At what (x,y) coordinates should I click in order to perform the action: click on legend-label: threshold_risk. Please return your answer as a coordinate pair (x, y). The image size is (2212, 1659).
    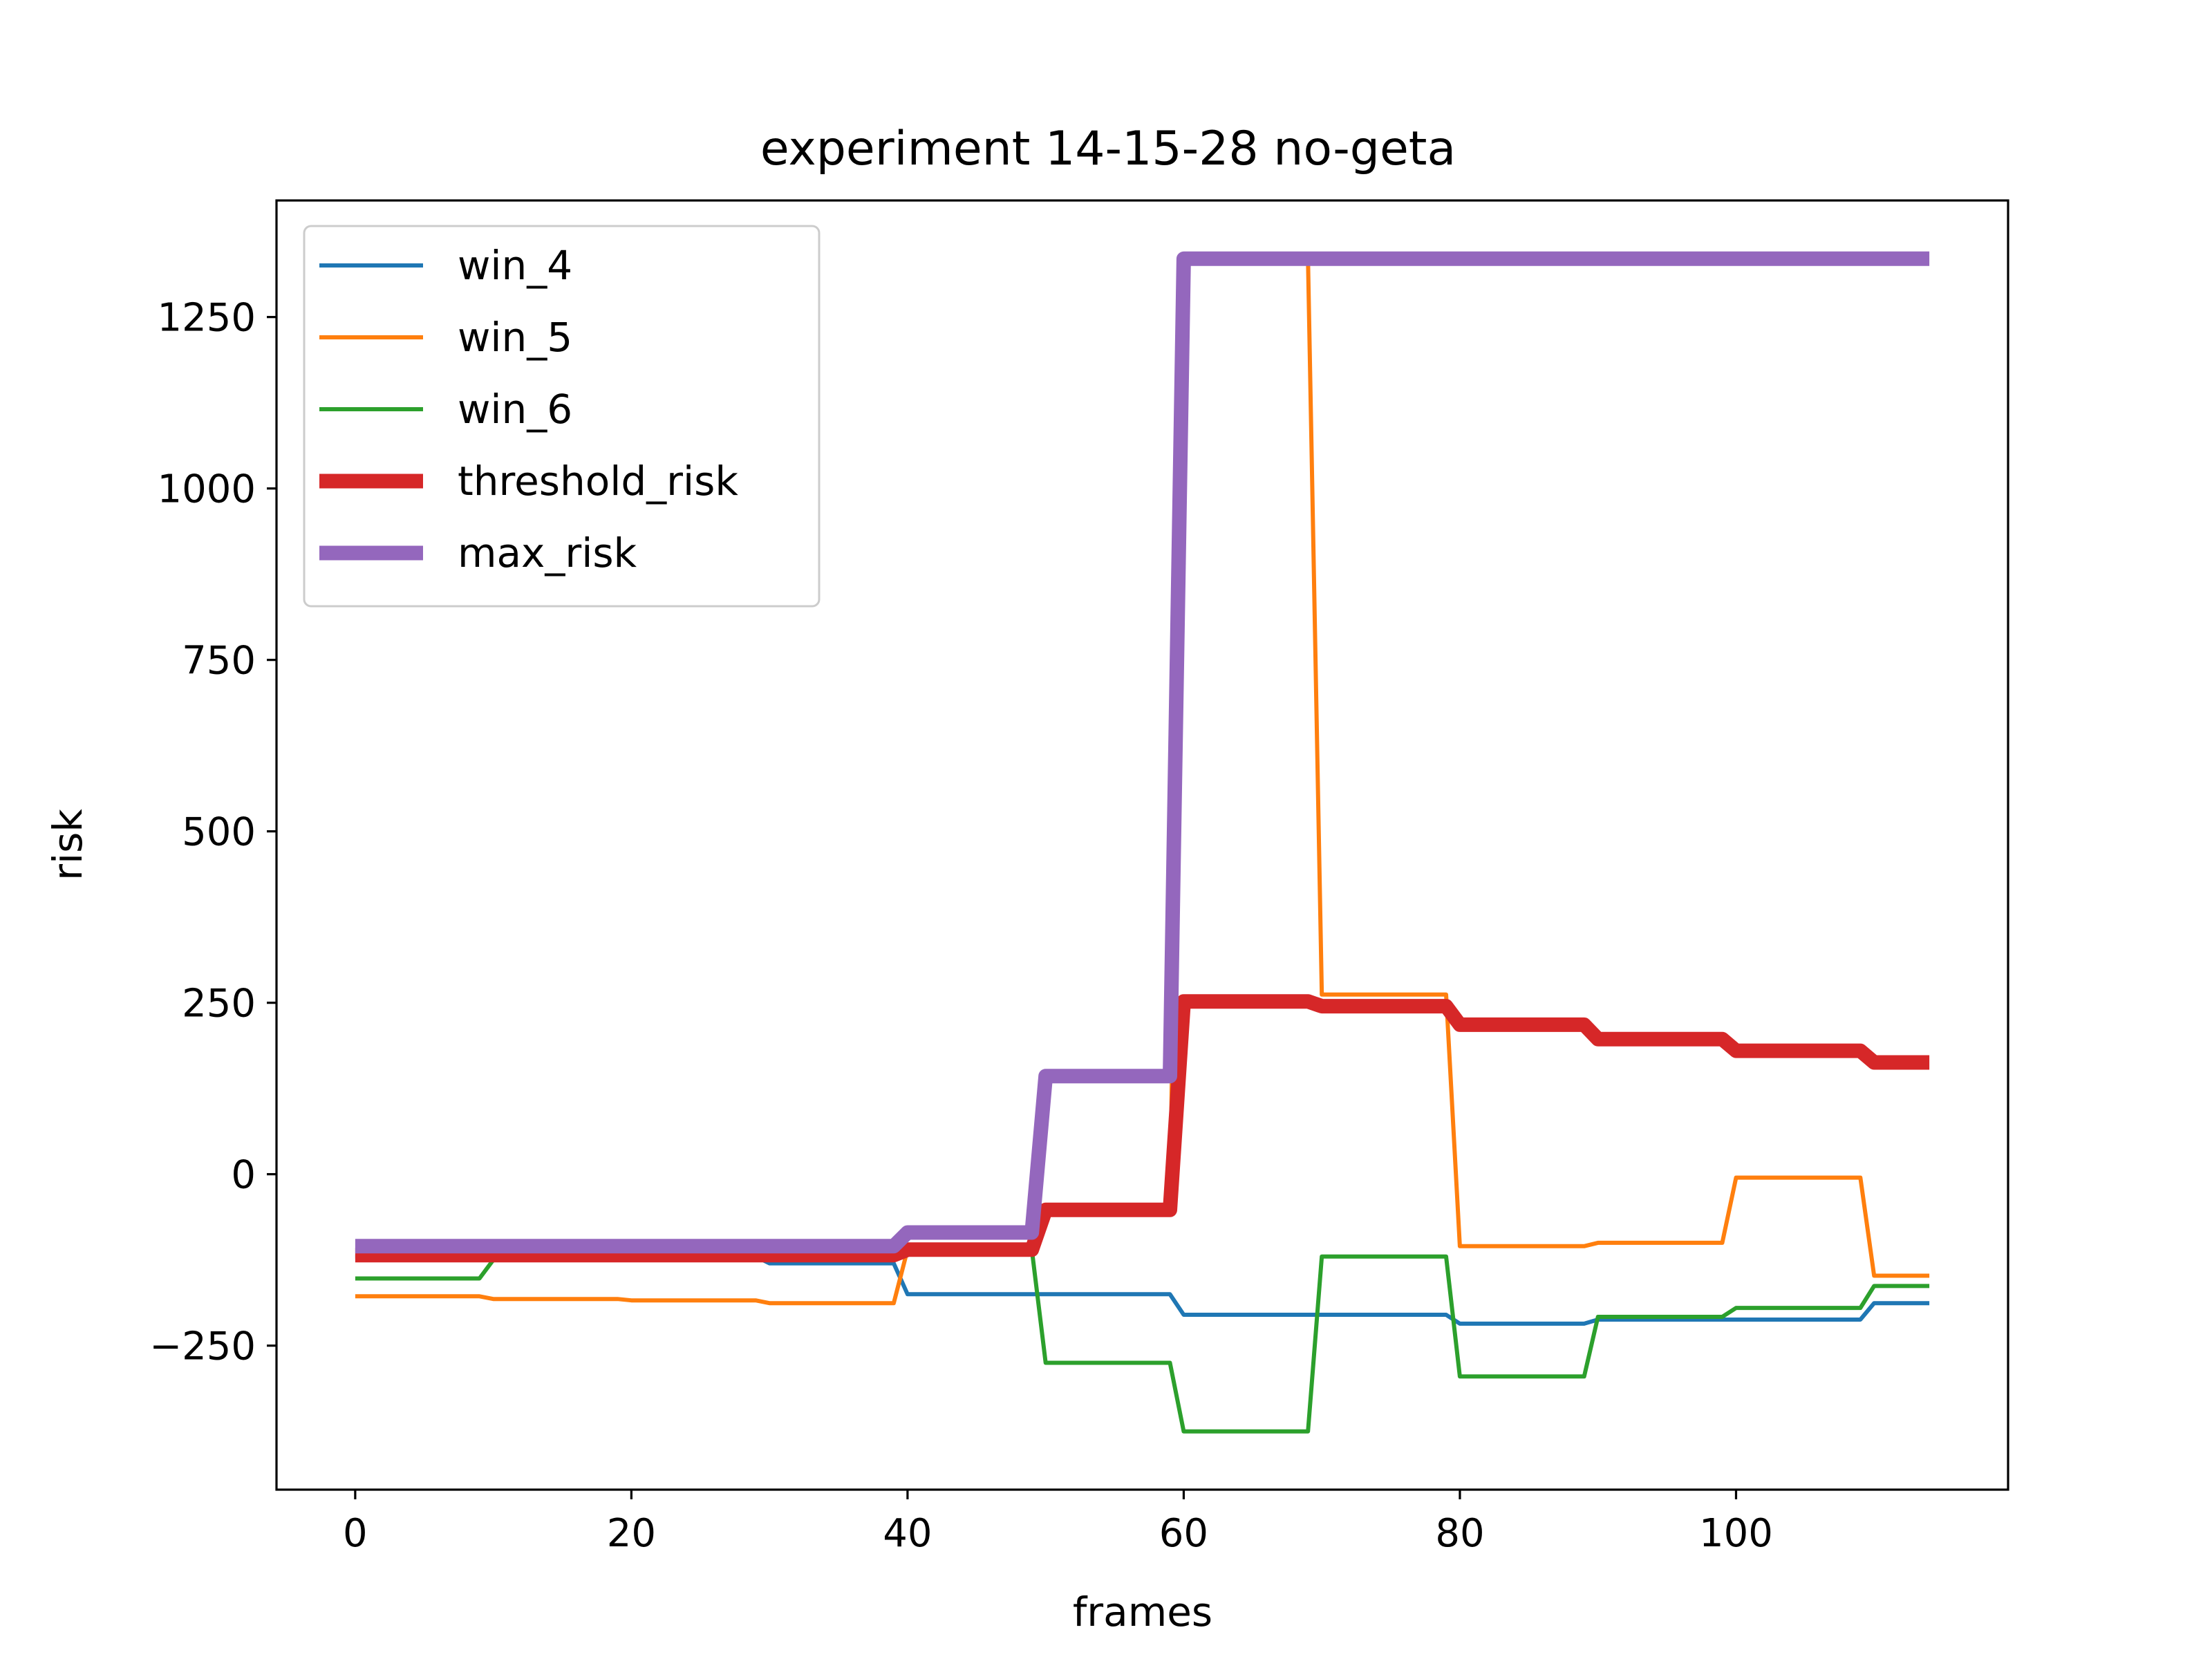
    Looking at the image, I should click on (598, 481).